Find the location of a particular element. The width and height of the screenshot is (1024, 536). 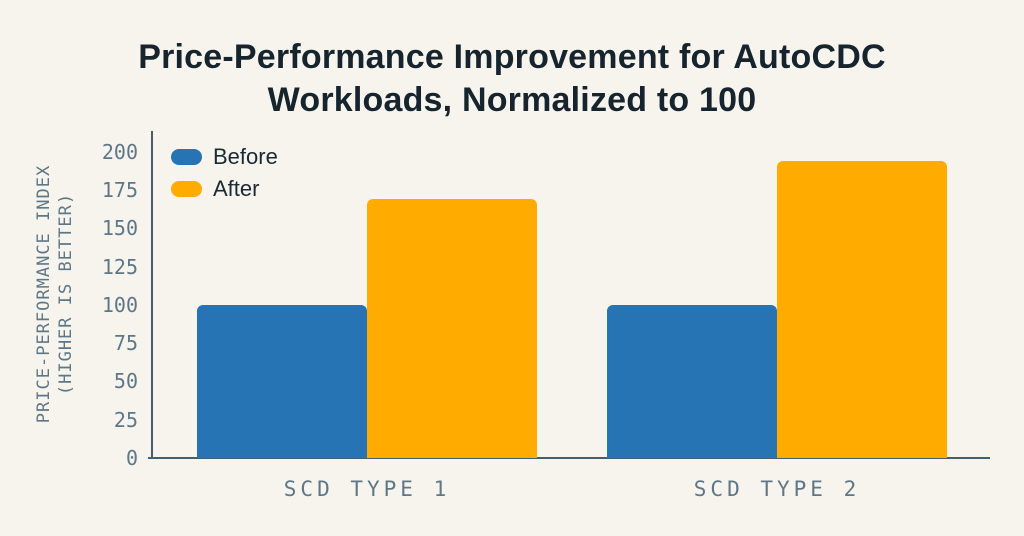

y-tick-175: 175 is located at coordinates (119, 190).